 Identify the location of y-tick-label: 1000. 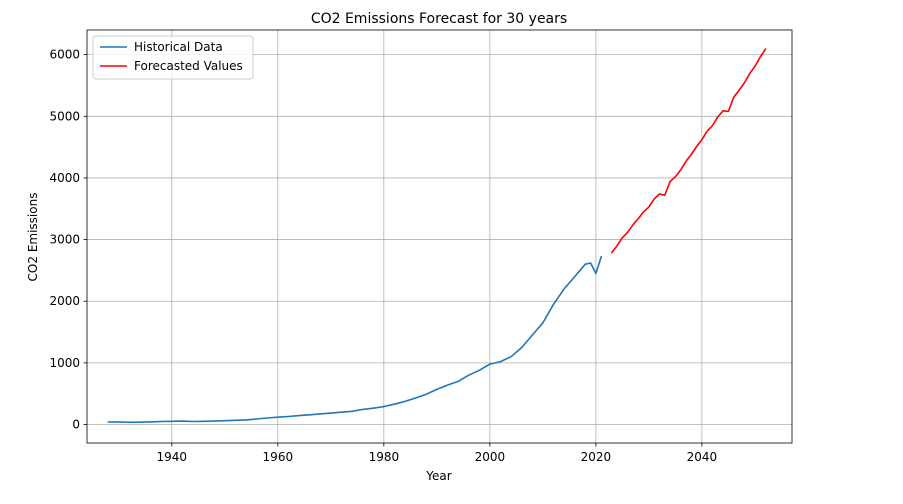
(64, 363).